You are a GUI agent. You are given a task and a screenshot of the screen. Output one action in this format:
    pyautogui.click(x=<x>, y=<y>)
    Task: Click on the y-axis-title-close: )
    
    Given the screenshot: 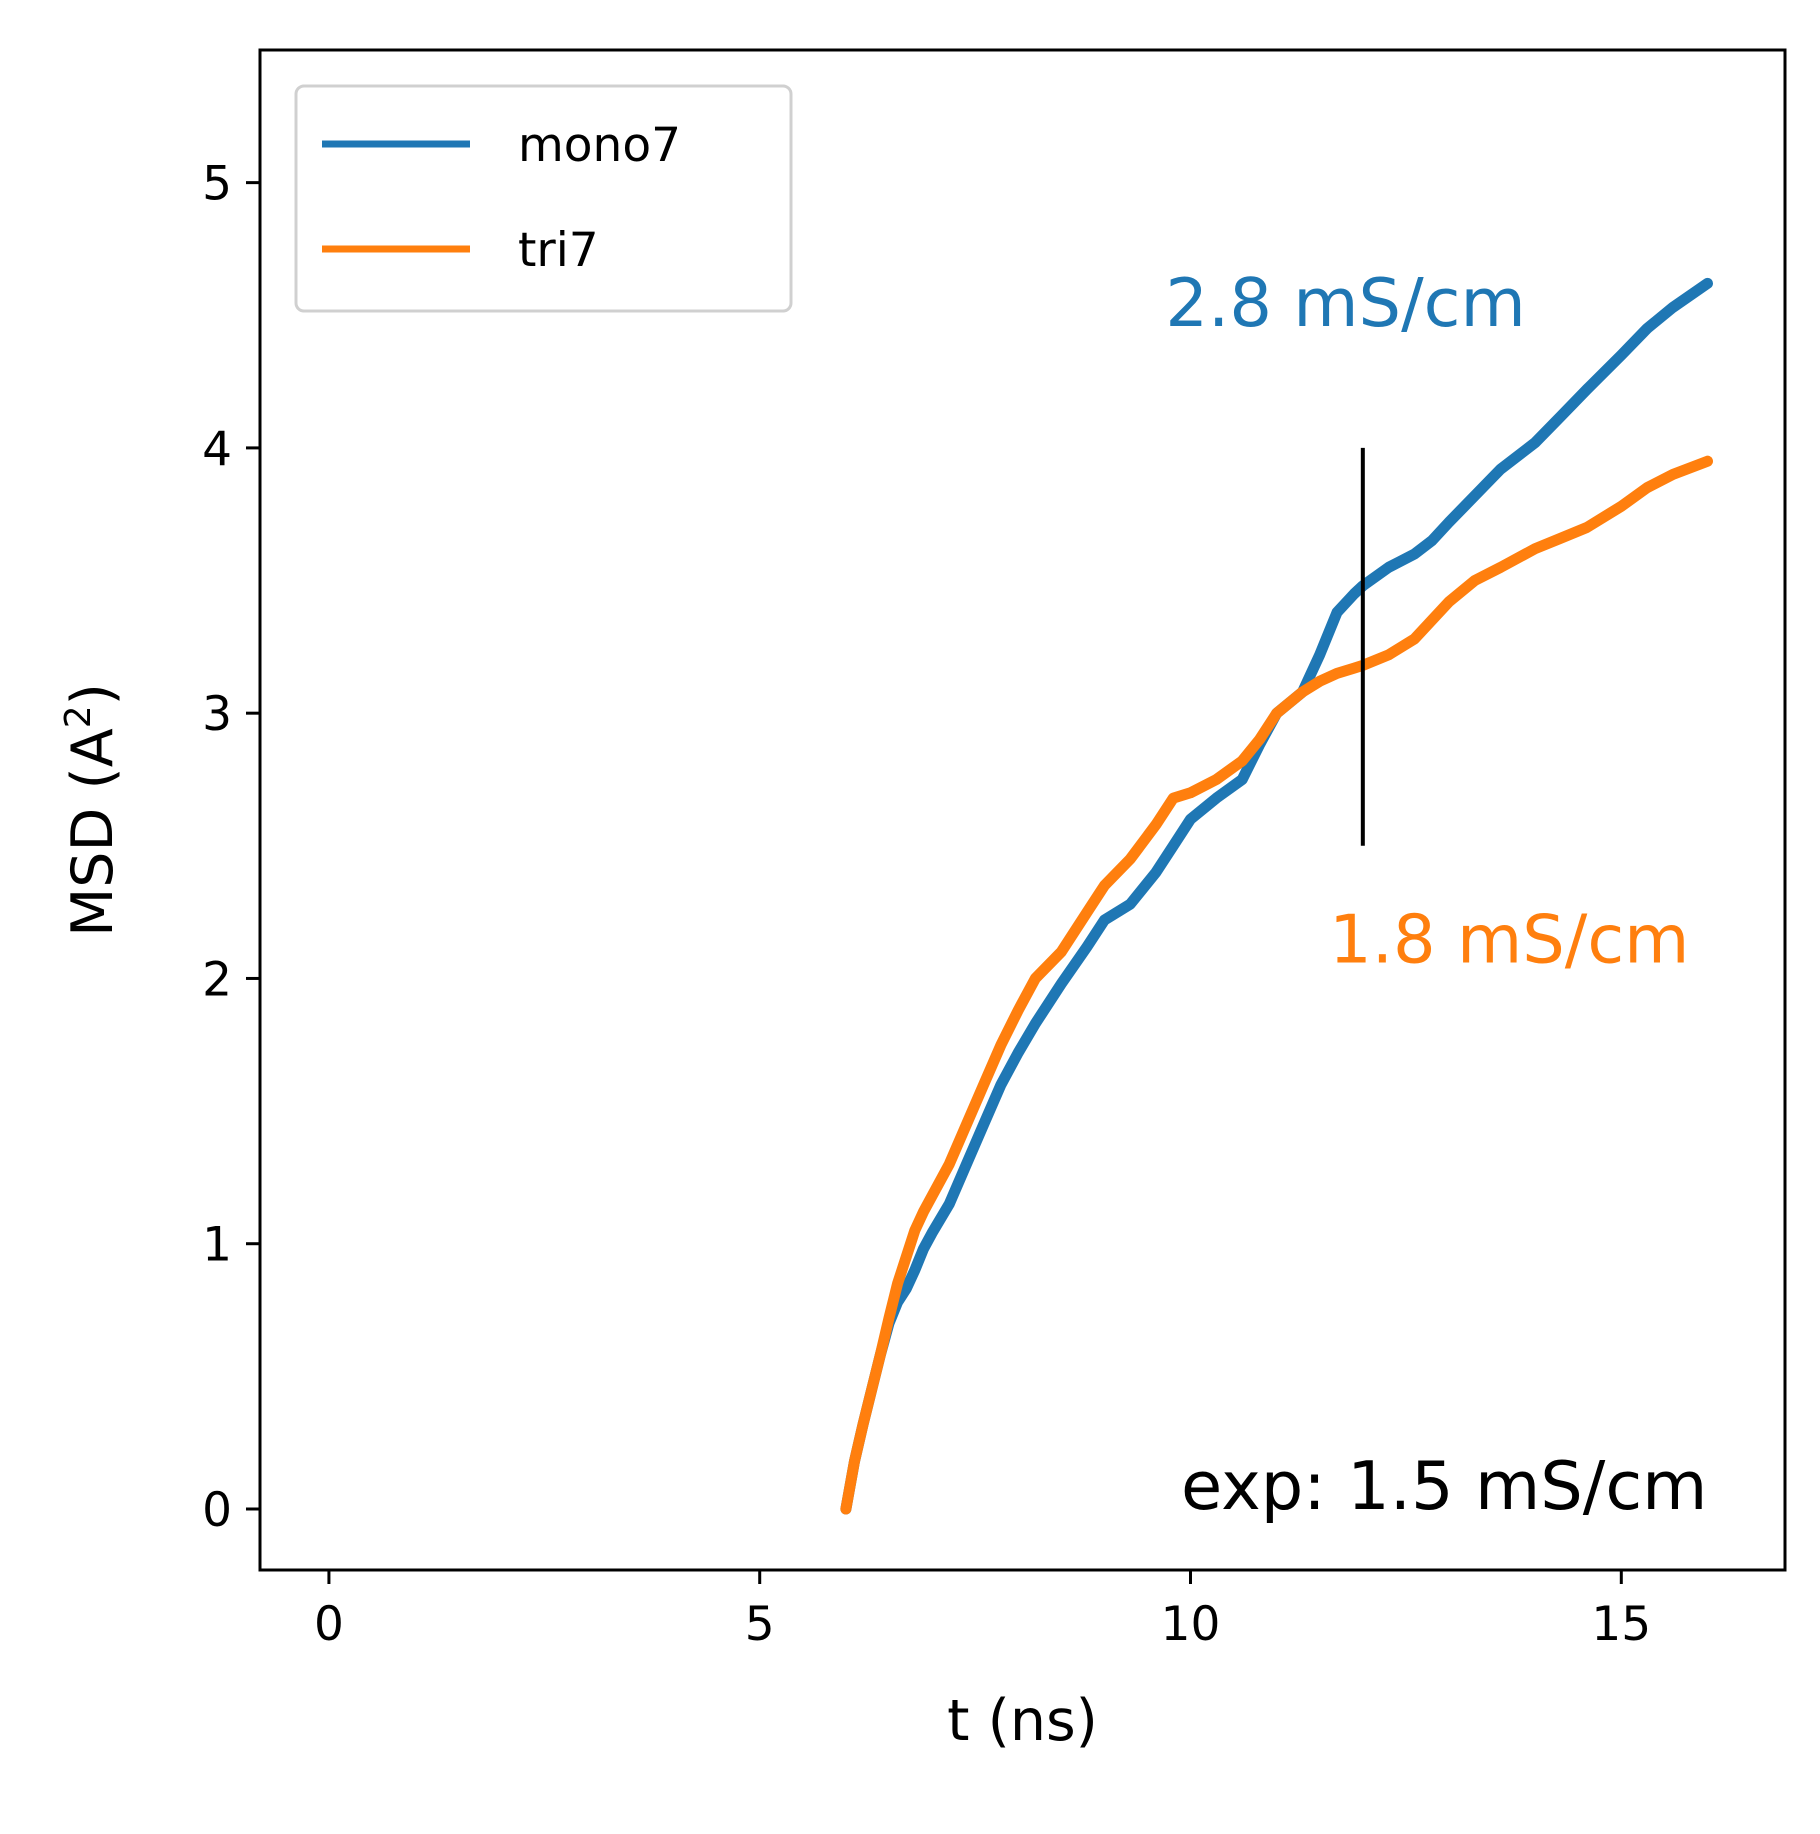 What is the action you would take?
    pyautogui.click(x=93, y=694)
    